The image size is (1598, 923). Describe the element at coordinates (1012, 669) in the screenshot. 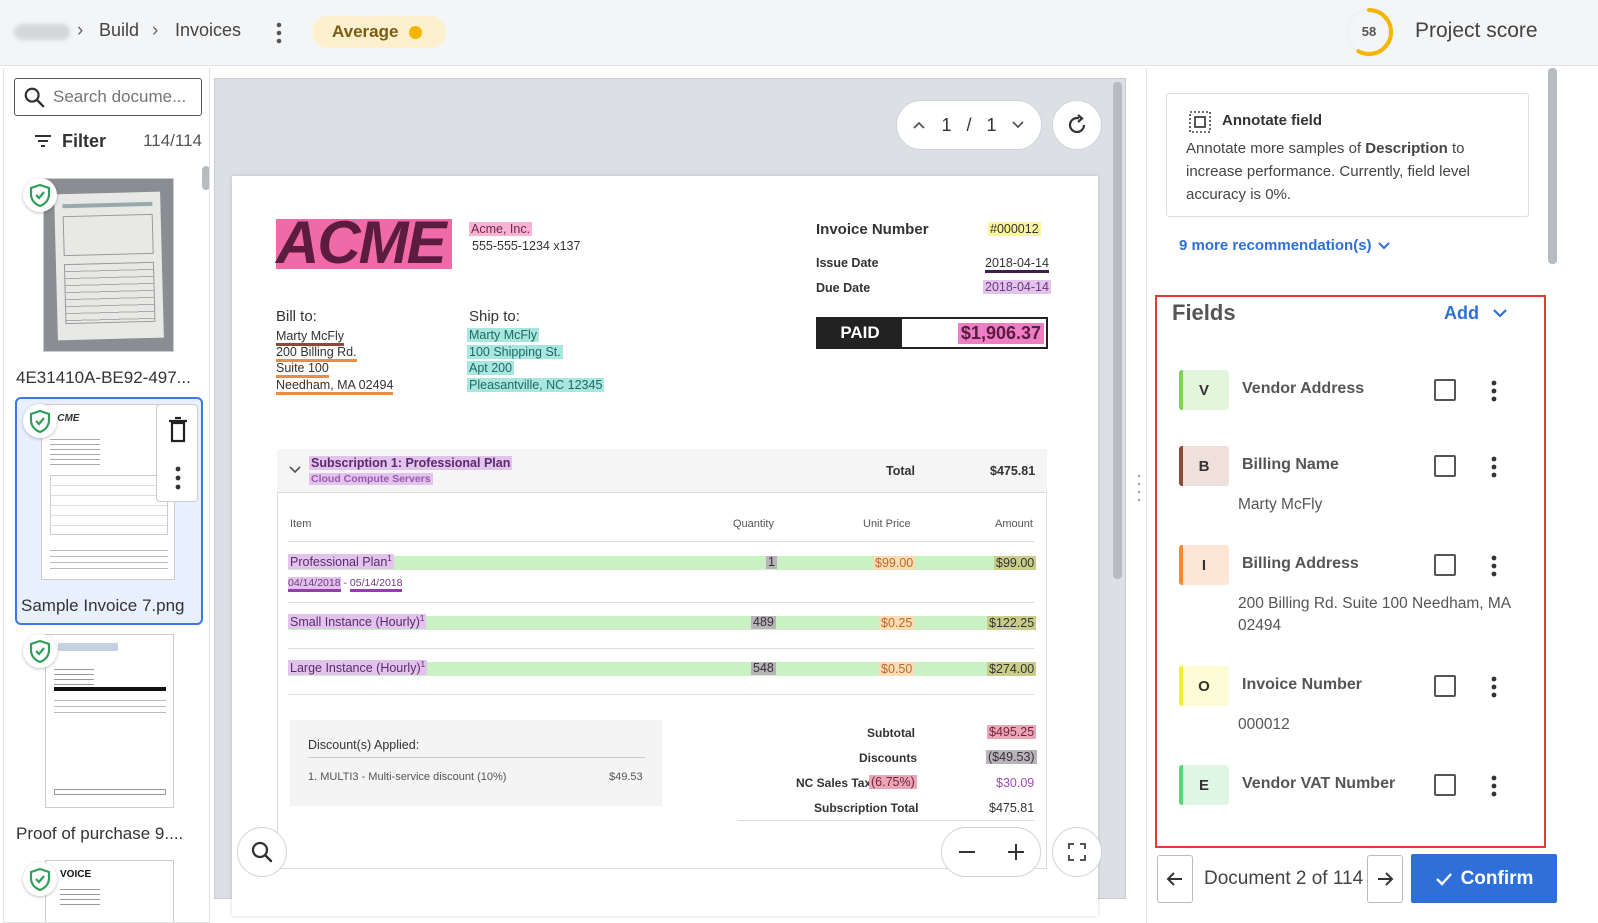

I see `line-item-amount: $274.00` at that location.